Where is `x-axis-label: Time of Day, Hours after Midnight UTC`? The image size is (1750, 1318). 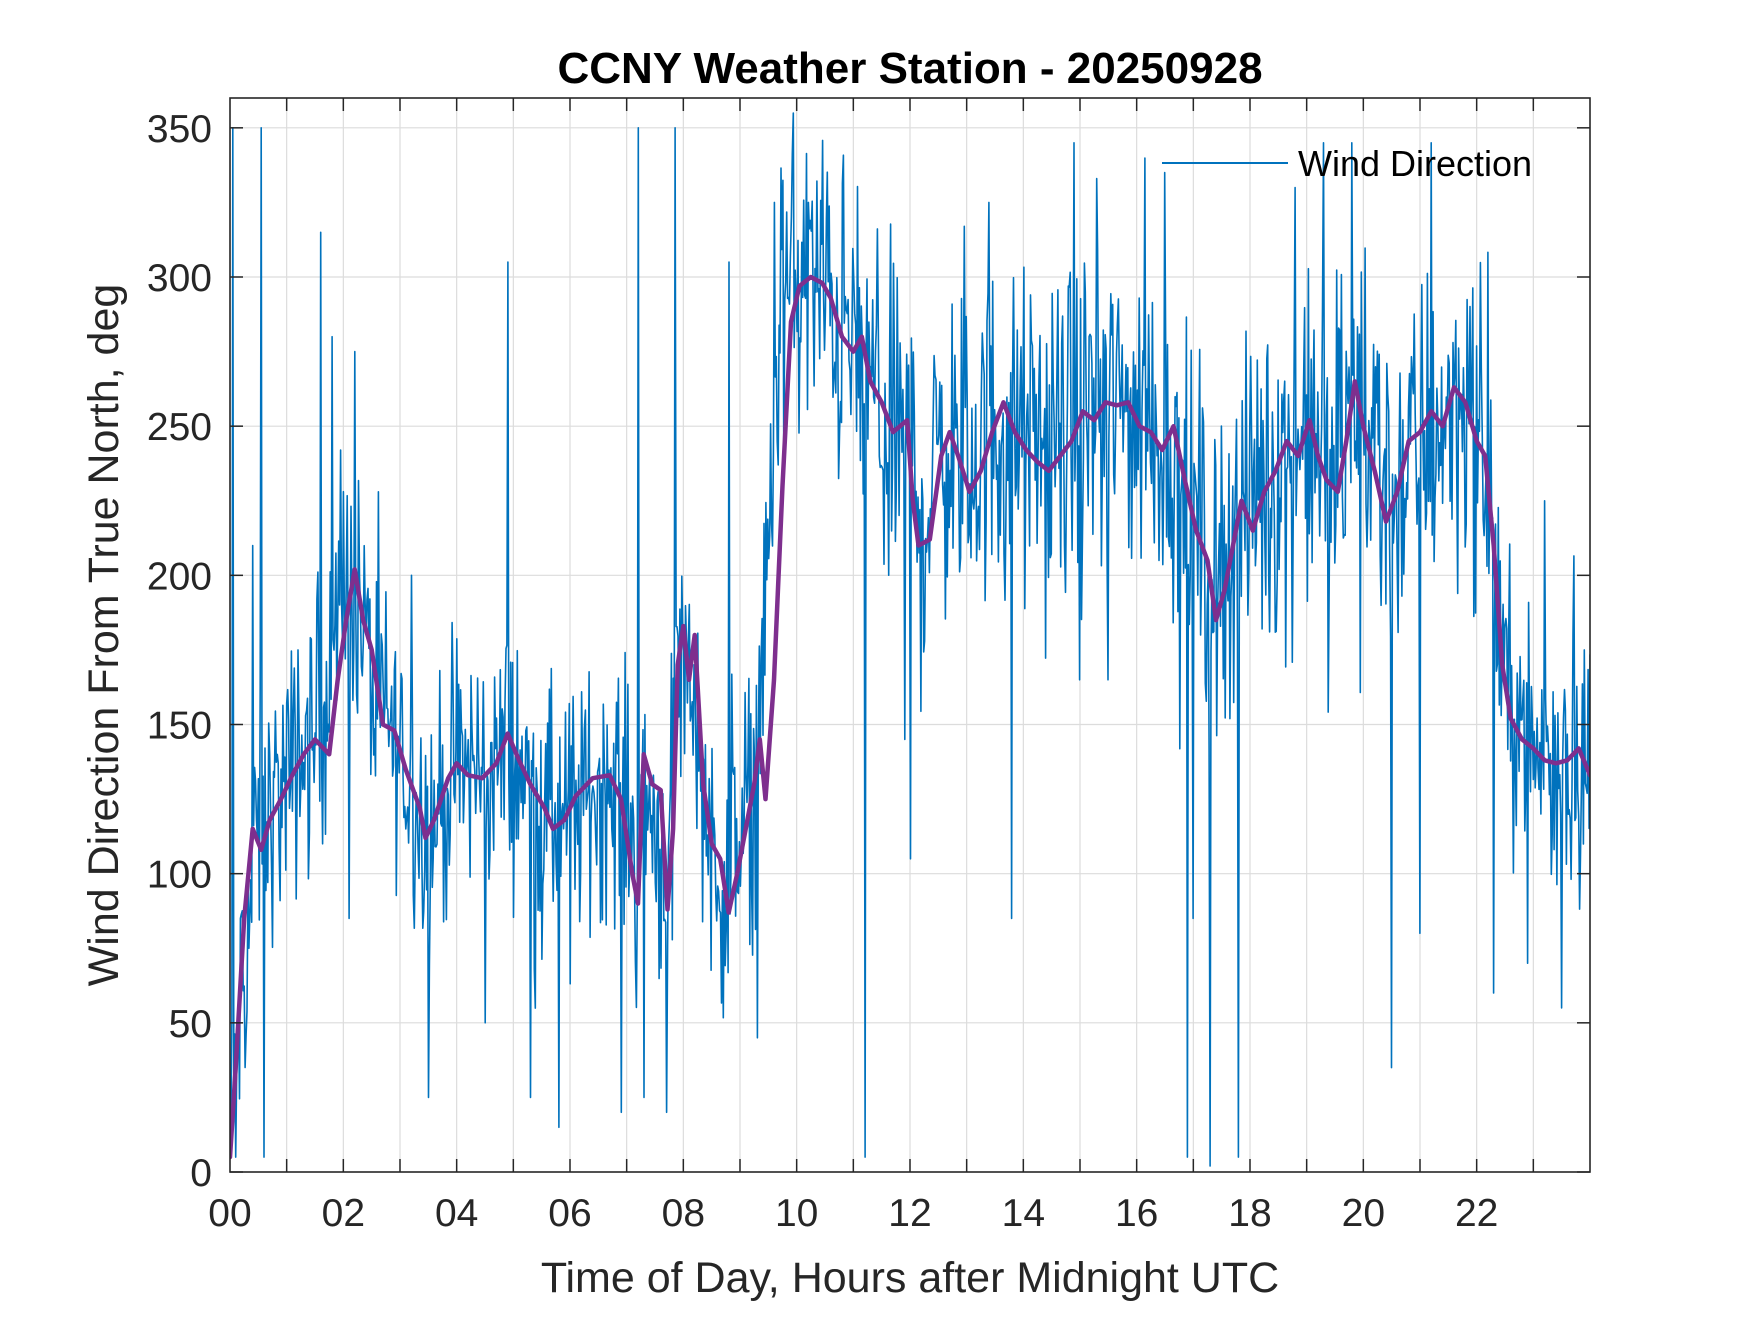 x-axis-label: Time of Day, Hours after Midnight UTC is located at coordinates (910, 1278).